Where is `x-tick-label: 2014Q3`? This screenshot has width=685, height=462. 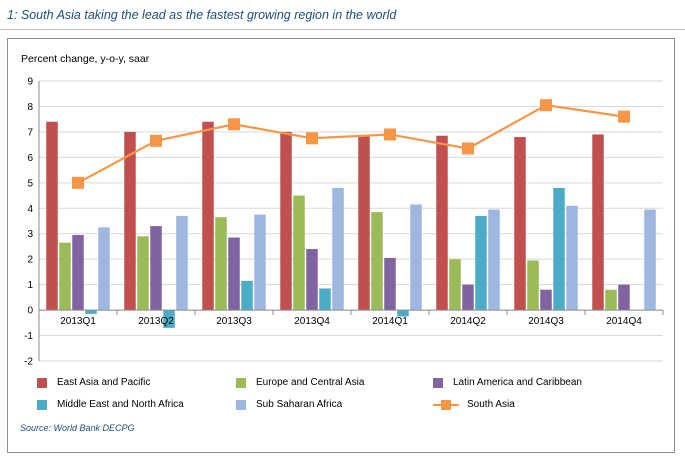
x-tick-label: 2014Q3 is located at coordinates (546, 321).